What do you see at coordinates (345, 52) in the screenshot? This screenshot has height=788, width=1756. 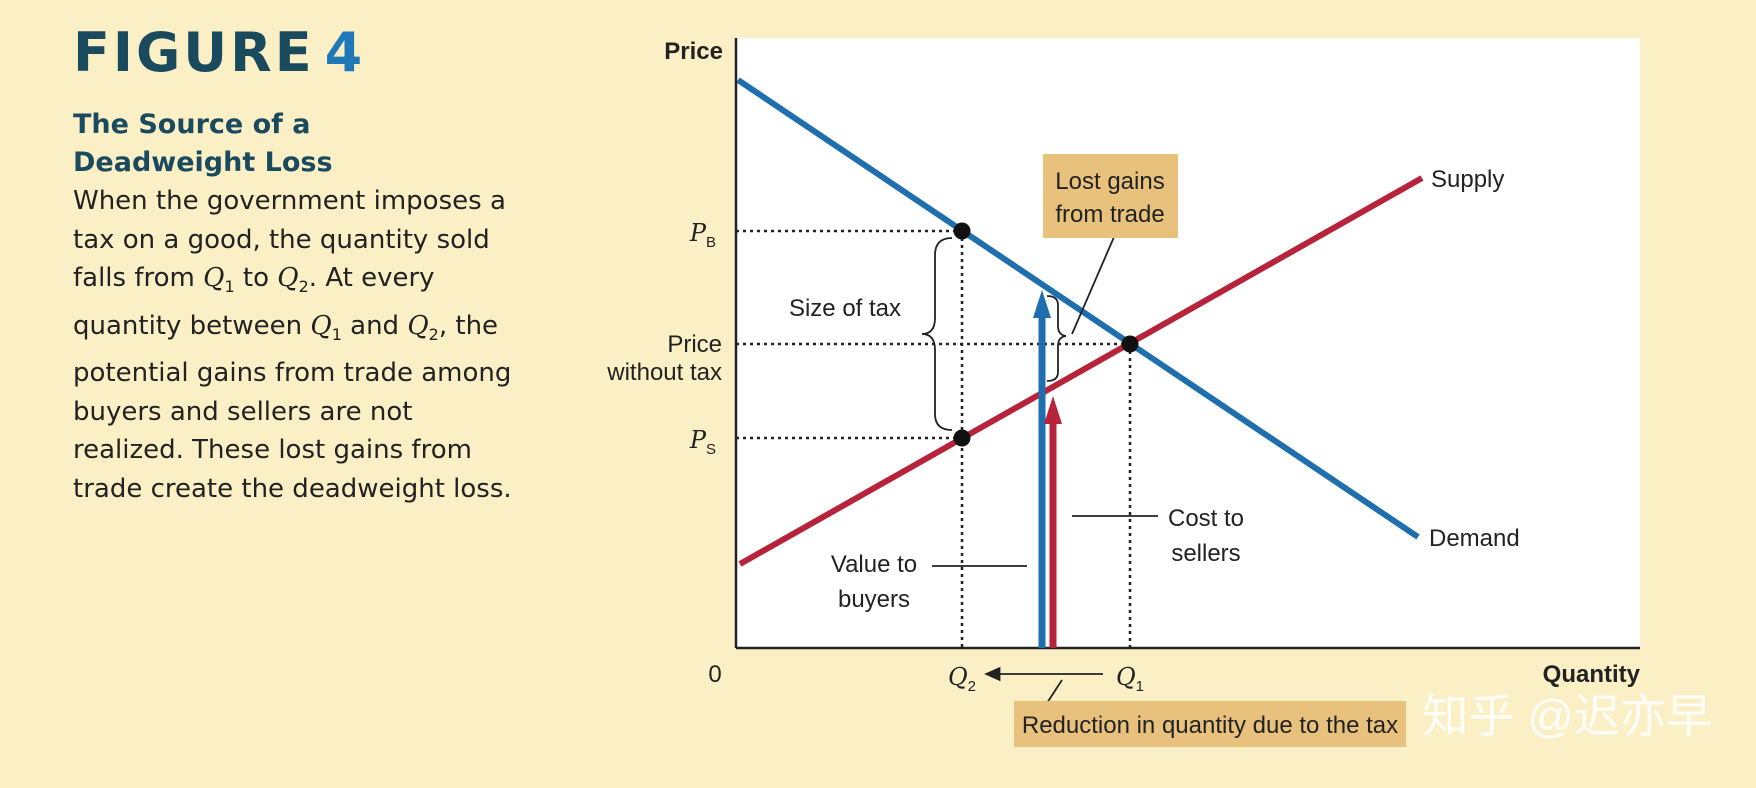 I see `figure-number: 4` at bounding box center [345, 52].